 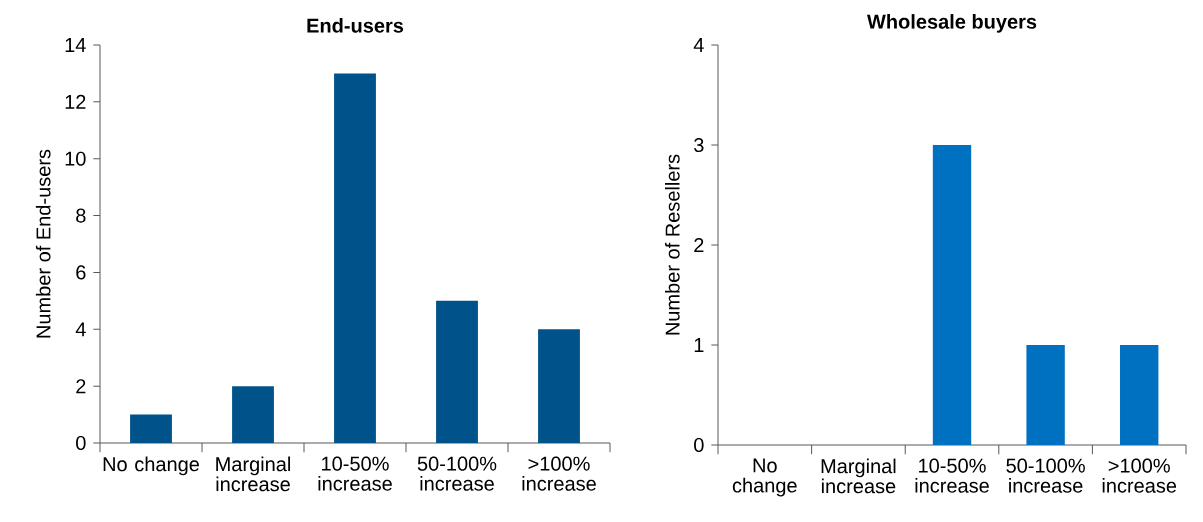 What do you see at coordinates (699, 345) in the screenshot?
I see `y-tick-label: 1` at bounding box center [699, 345].